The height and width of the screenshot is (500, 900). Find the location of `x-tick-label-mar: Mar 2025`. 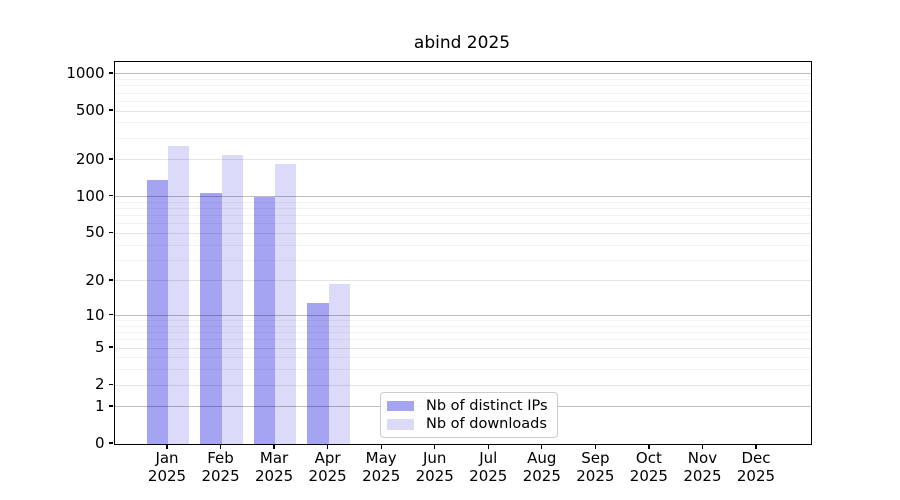

x-tick-label-mar: Mar 2025 is located at coordinates (274, 467).